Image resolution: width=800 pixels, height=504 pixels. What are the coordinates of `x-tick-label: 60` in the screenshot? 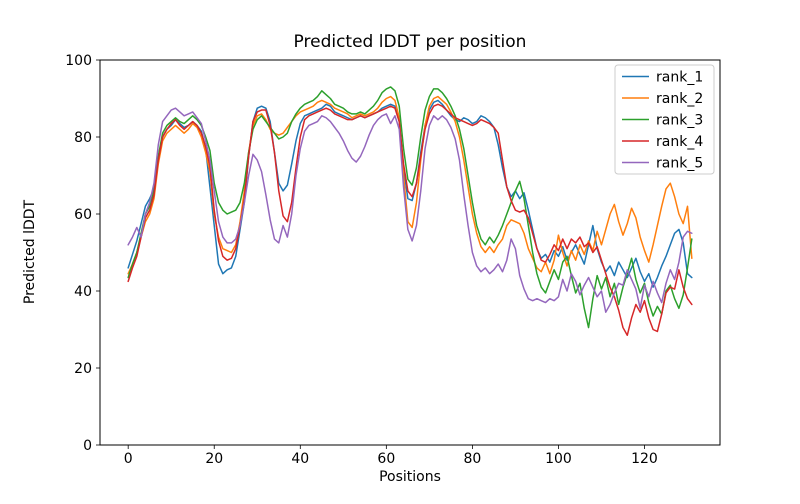 It's located at (386, 459).